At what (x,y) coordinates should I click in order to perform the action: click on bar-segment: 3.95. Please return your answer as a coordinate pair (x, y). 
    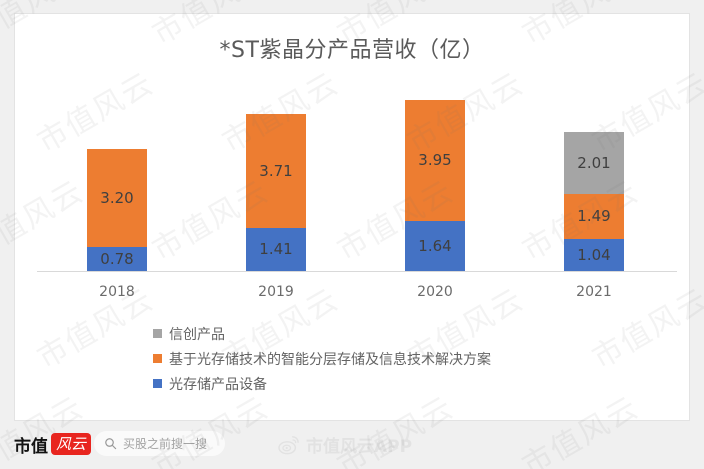
    Looking at the image, I should click on (435, 160).